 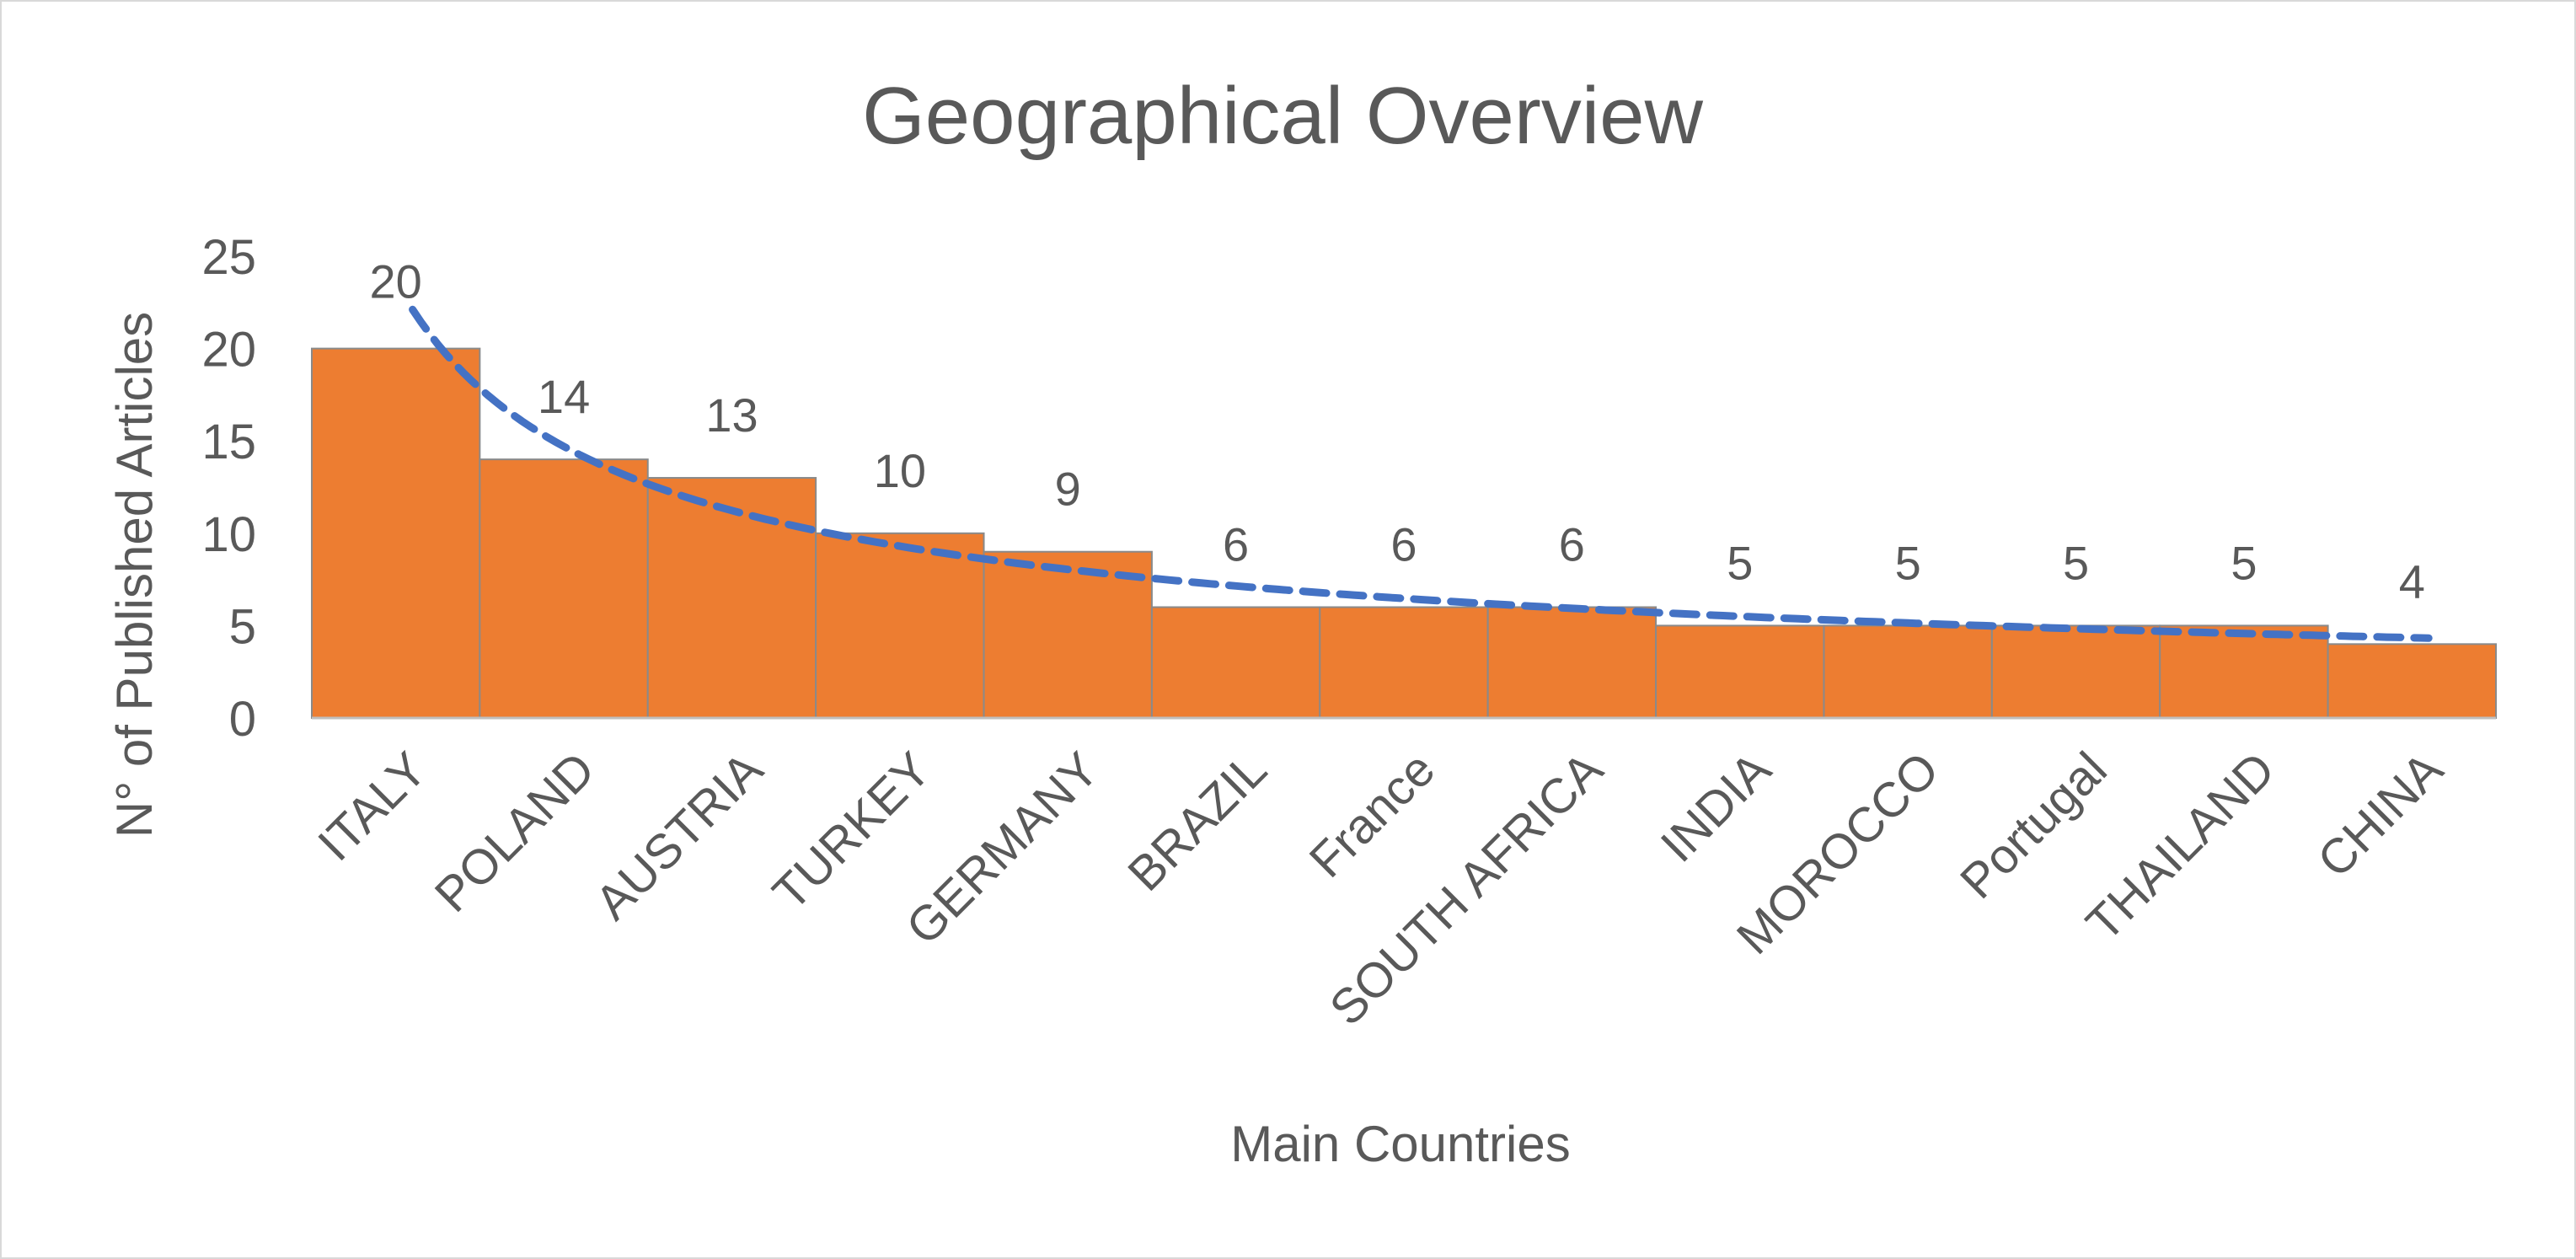 What do you see at coordinates (2380, 815) in the screenshot?
I see `x-tick-label: CHINA` at bounding box center [2380, 815].